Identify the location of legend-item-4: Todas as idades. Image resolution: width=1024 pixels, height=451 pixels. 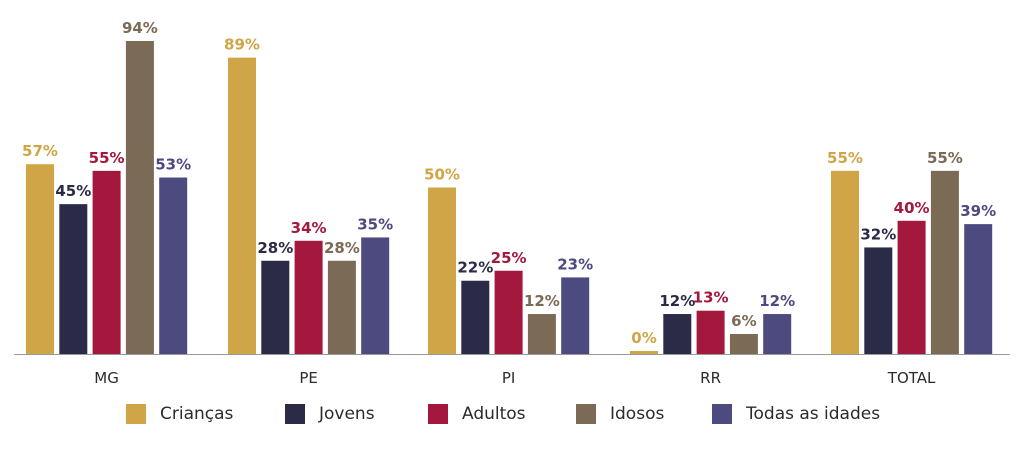
(796, 414).